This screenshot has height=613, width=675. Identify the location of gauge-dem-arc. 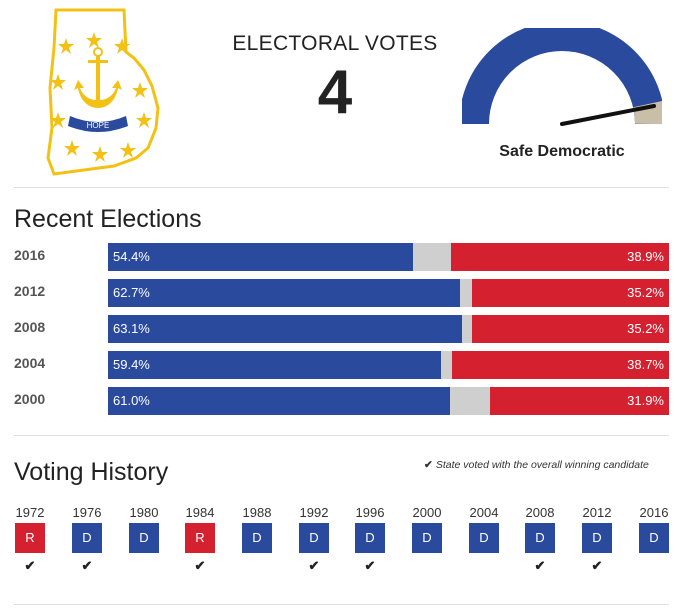
(562, 76).